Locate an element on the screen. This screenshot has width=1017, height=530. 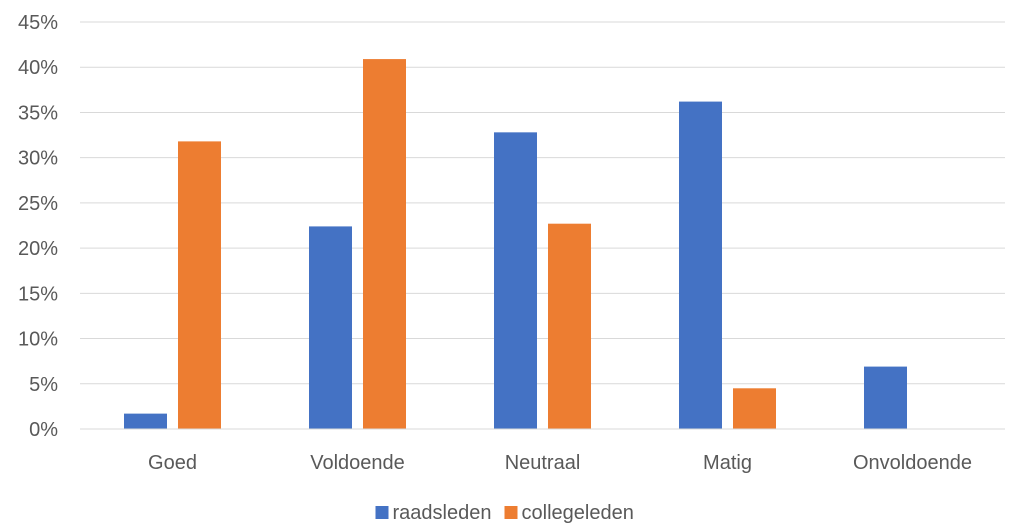
y-tick-label: 0% is located at coordinates (43, 430).